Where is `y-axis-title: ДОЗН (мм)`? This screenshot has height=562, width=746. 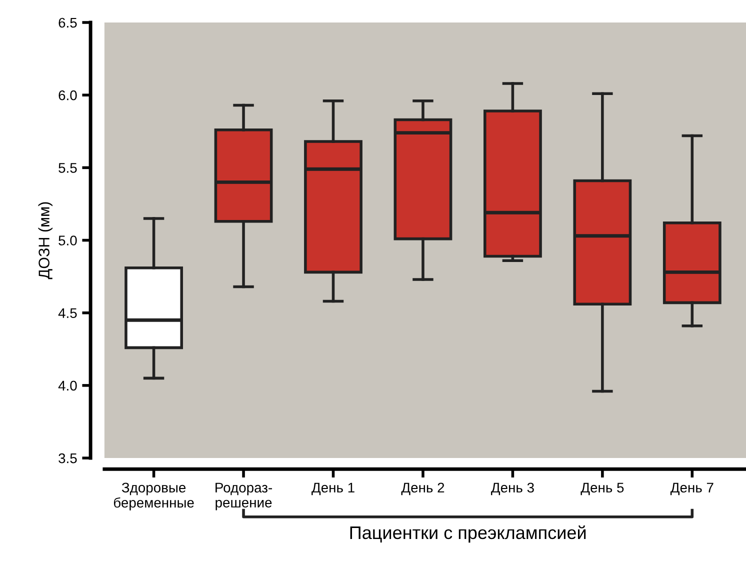 y-axis-title: ДОЗН (мм) is located at coordinates (45, 241).